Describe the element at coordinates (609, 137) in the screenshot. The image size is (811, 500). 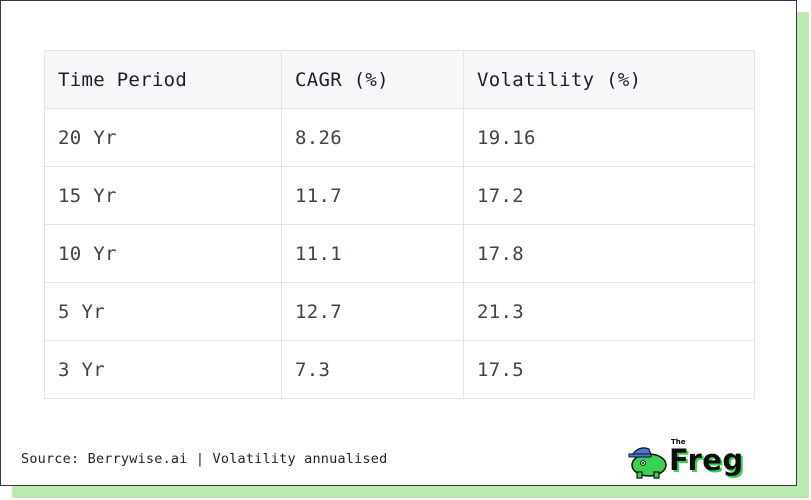
I see `cell-volatility: 19.16` at that location.